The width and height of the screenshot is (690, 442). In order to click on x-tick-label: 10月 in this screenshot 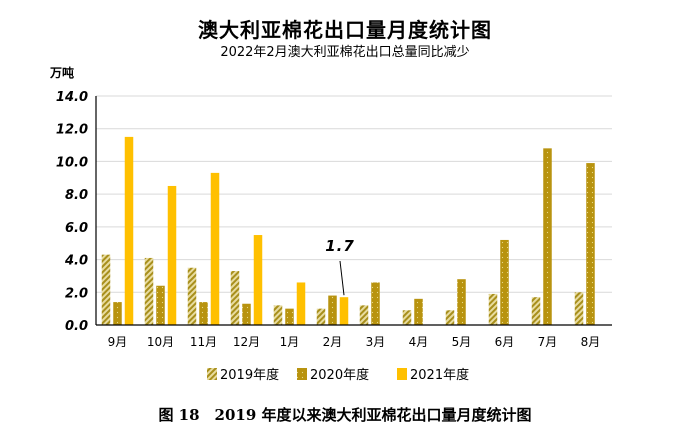, I will do `click(160, 342)`.